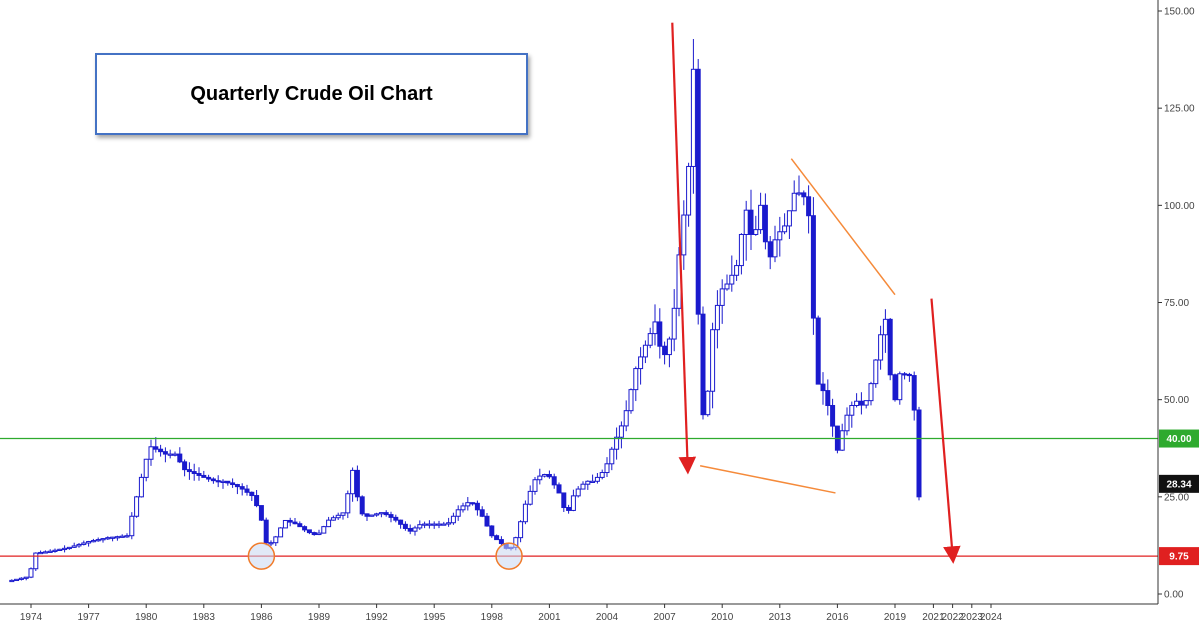 The width and height of the screenshot is (1200, 628). I want to click on x-tick-label: 2022, so click(952, 617).